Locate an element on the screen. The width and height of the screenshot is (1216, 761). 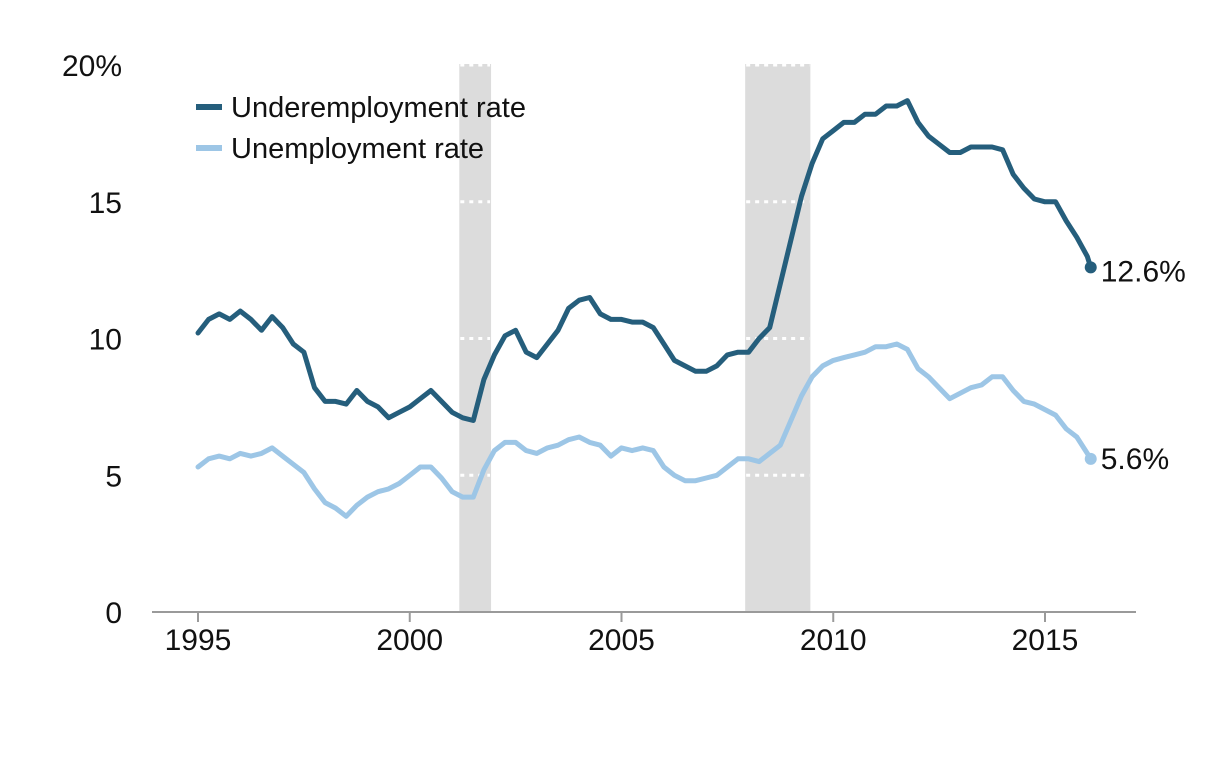
recession-band is located at coordinates (475, 338).